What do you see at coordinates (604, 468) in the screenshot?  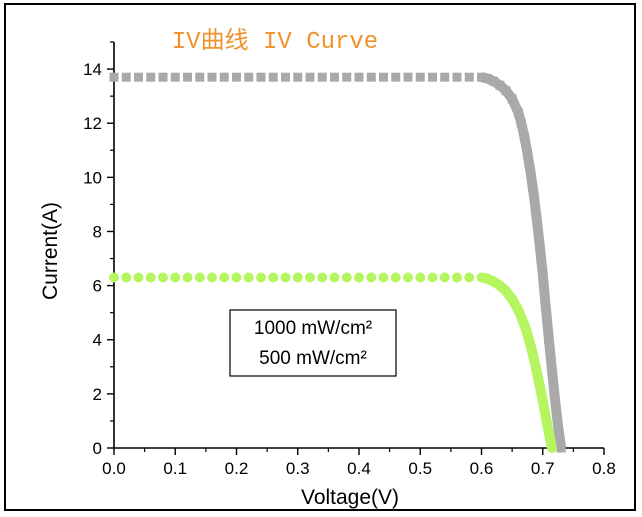 I see `x-tick-label: 0.8` at bounding box center [604, 468].